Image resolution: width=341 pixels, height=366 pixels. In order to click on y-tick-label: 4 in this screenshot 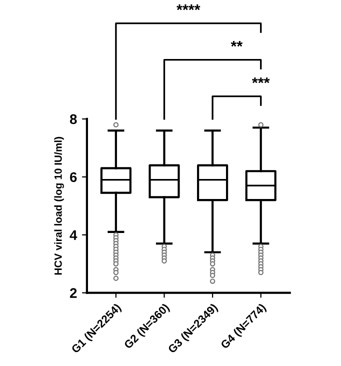, I will do `click(74, 235)`.